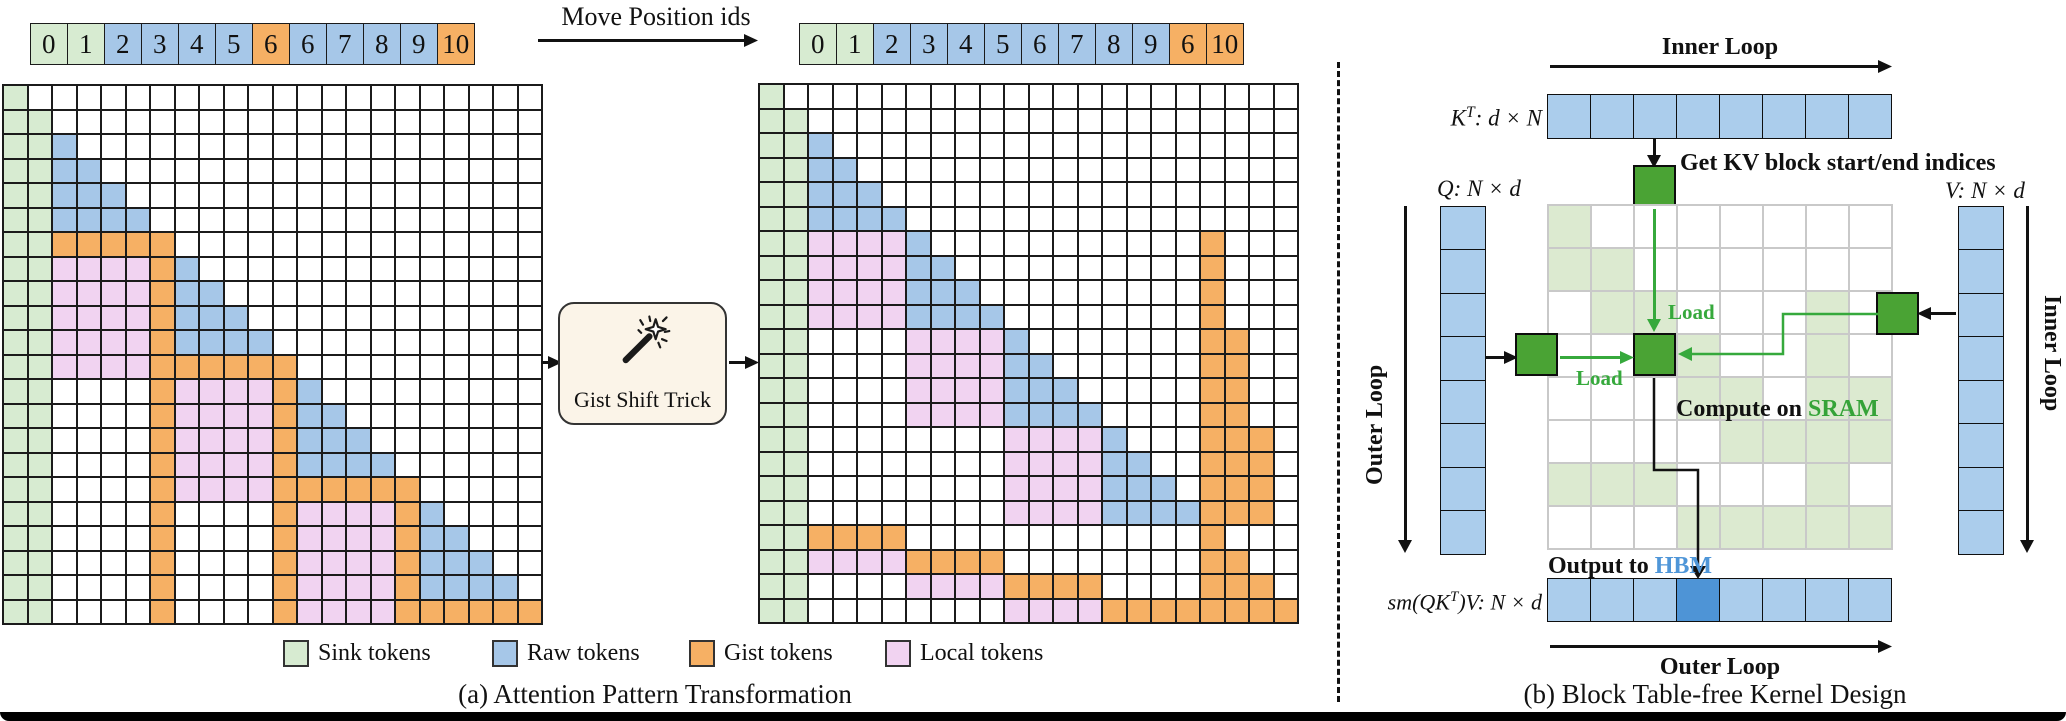 The image size is (2066, 721). I want to click on legend-label-local: Local tokens, so click(982, 653).